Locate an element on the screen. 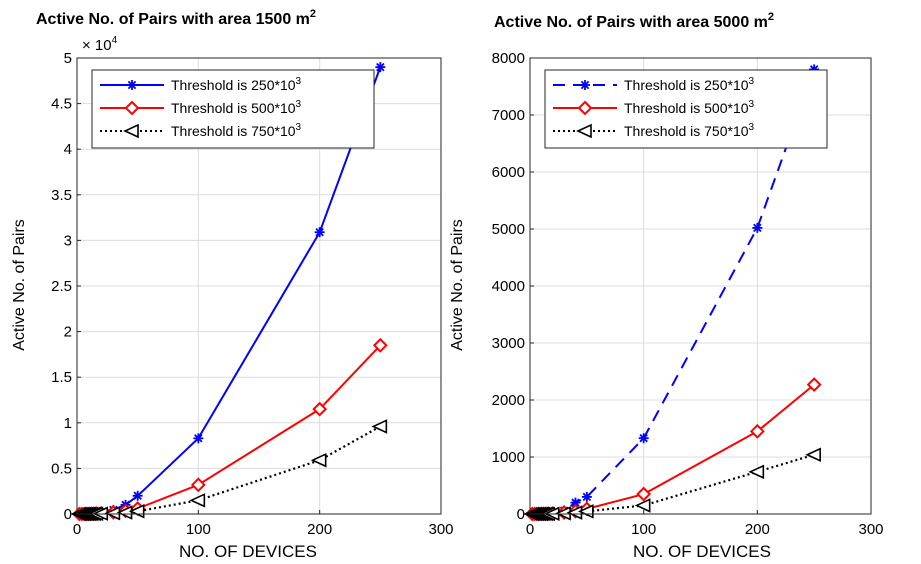 This screenshot has height=564, width=921. y-tick-label: 5000 is located at coordinates (508, 229).